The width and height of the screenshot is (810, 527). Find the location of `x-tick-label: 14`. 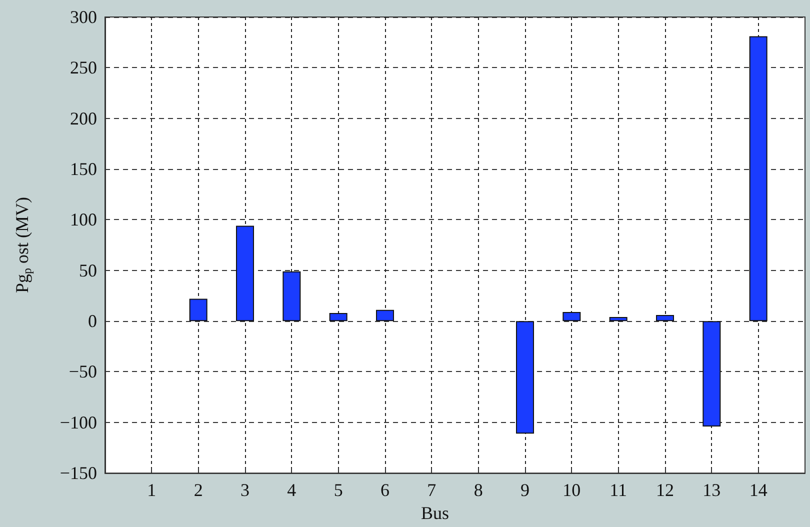

x-tick-label: 14 is located at coordinates (758, 490).